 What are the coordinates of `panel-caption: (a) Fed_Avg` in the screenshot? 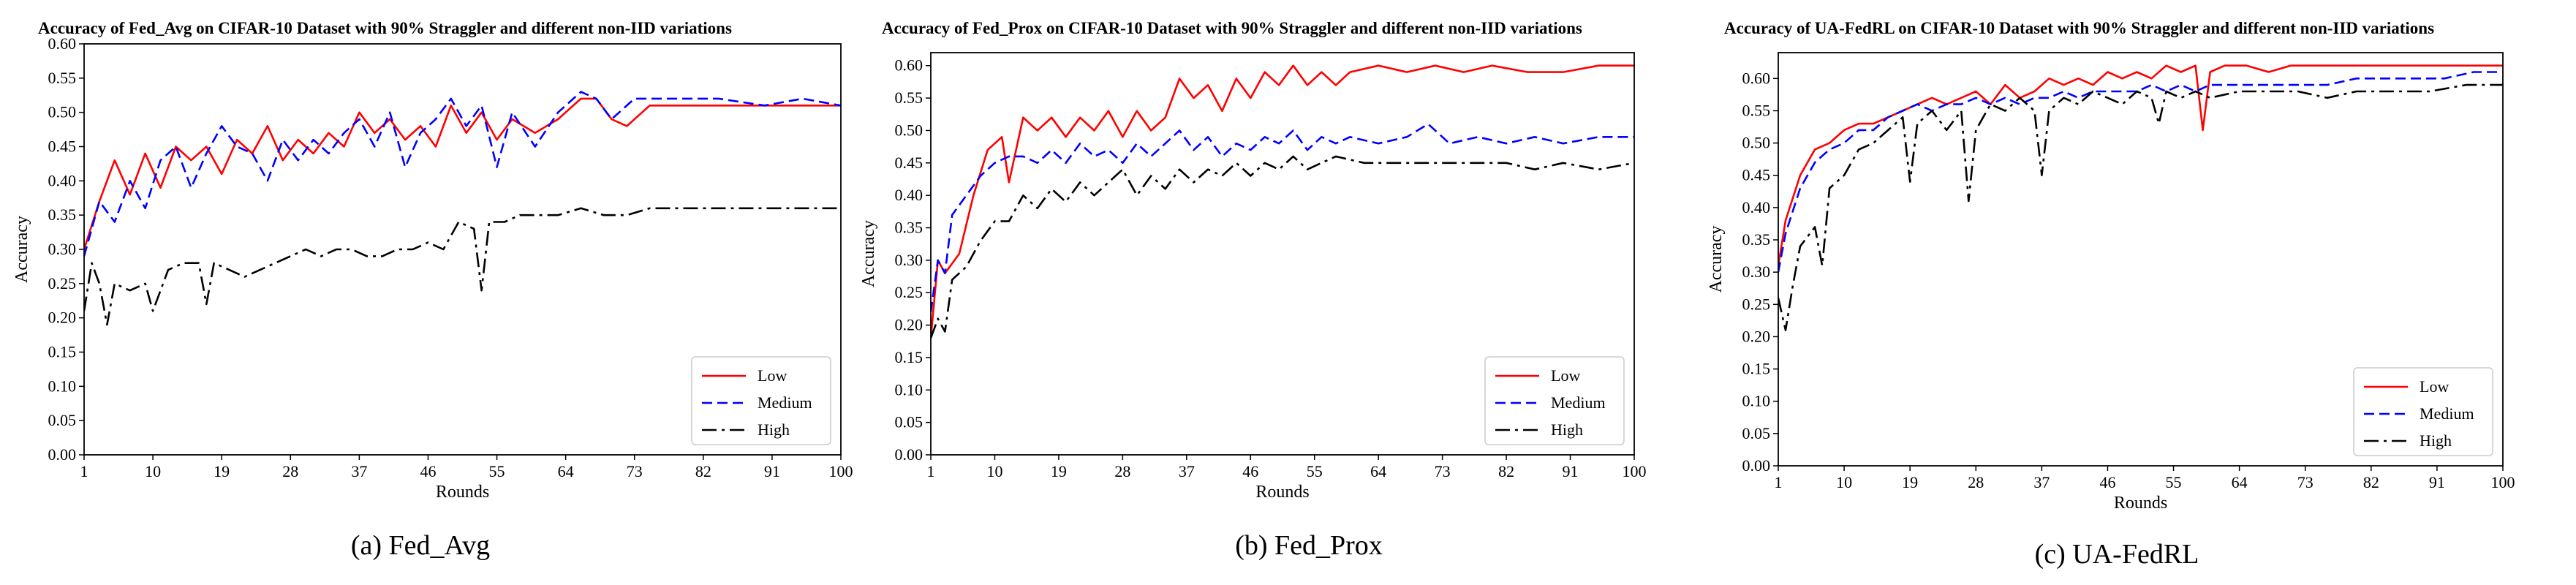 It's located at (420, 545).